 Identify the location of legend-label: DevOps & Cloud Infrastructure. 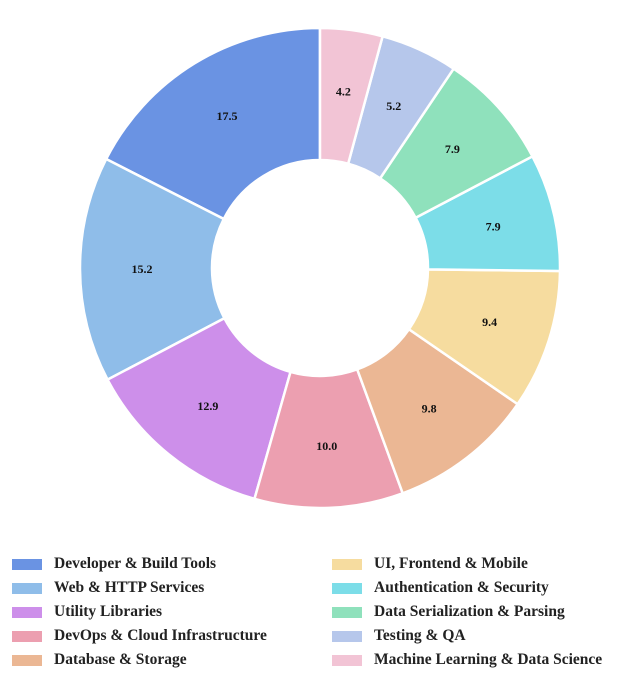
(160, 635).